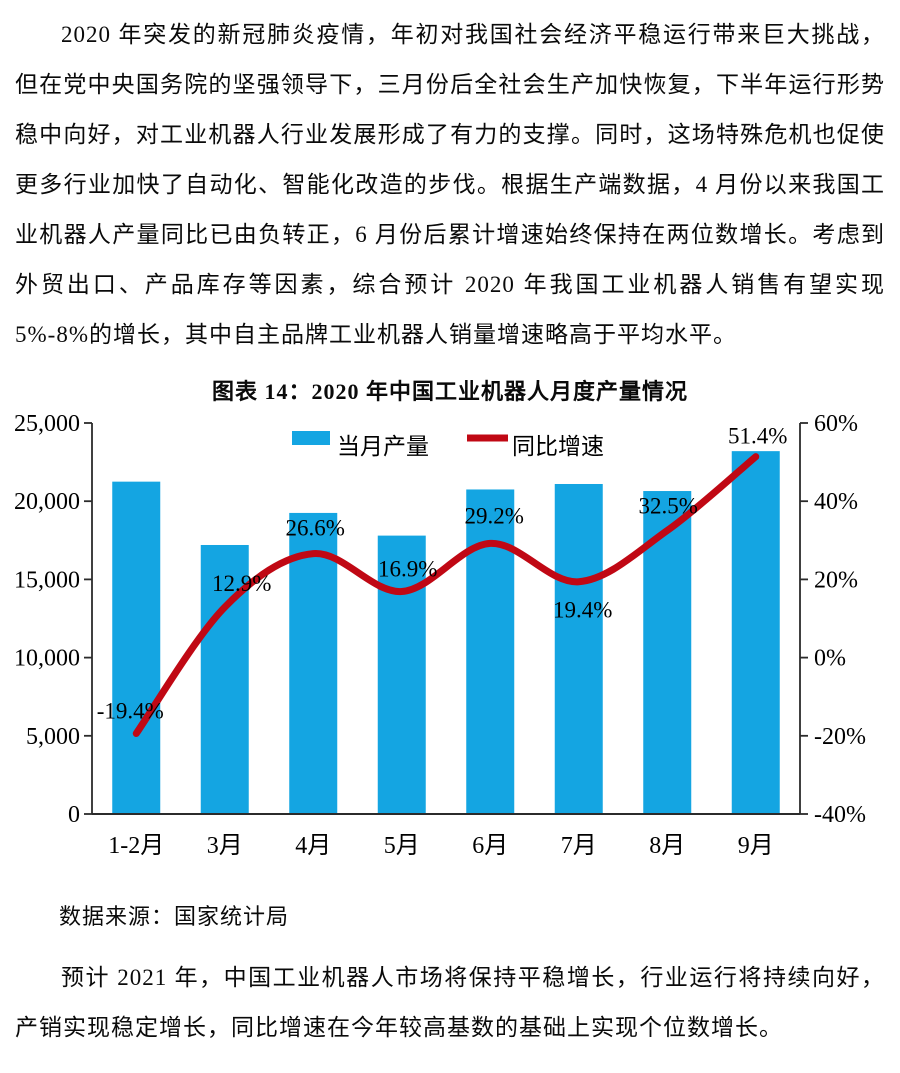 The image size is (900, 1073). Describe the element at coordinates (579, 846) in the screenshot. I see `x-axis-label: 7月` at that location.